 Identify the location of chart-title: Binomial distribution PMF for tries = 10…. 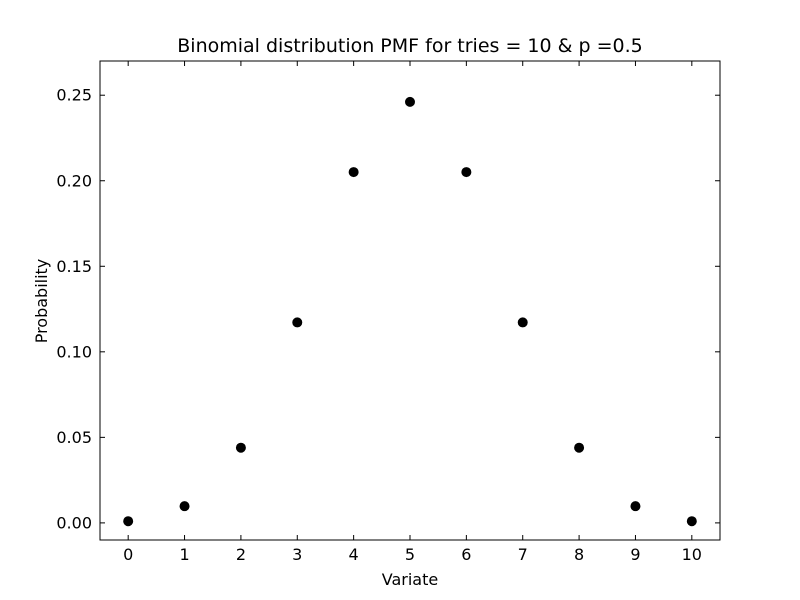
(409, 46).